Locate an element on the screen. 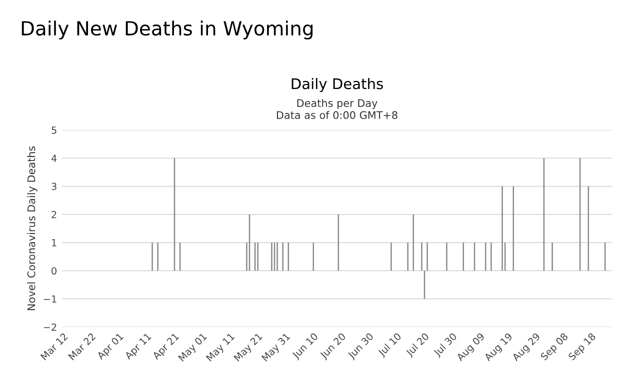 This screenshot has width=633, height=372. x-tick-label: Sep 08 is located at coordinates (555, 347).